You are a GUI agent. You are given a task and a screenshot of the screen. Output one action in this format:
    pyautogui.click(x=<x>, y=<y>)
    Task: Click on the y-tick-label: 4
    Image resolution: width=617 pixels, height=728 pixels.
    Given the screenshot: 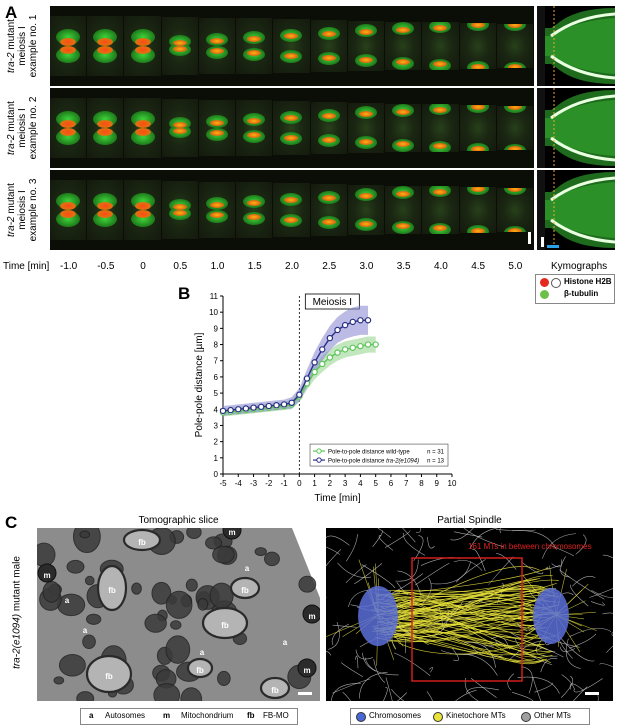 What is the action you would take?
    pyautogui.click(x=216, y=409)
    